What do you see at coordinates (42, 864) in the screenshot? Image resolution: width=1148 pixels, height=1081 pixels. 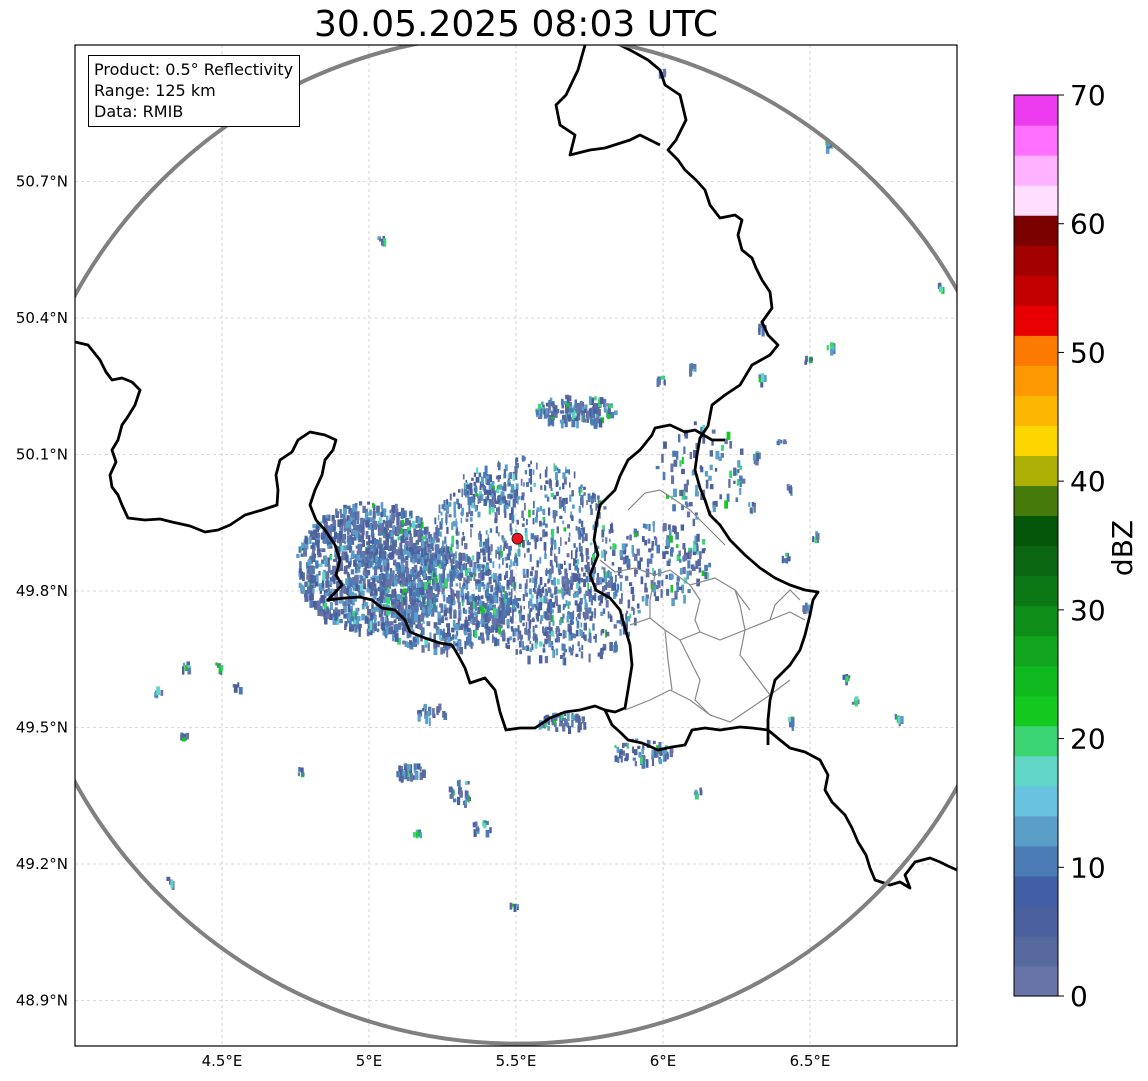 I see `y-tick-label: 49.2°N` at bounding box center [42, 864].